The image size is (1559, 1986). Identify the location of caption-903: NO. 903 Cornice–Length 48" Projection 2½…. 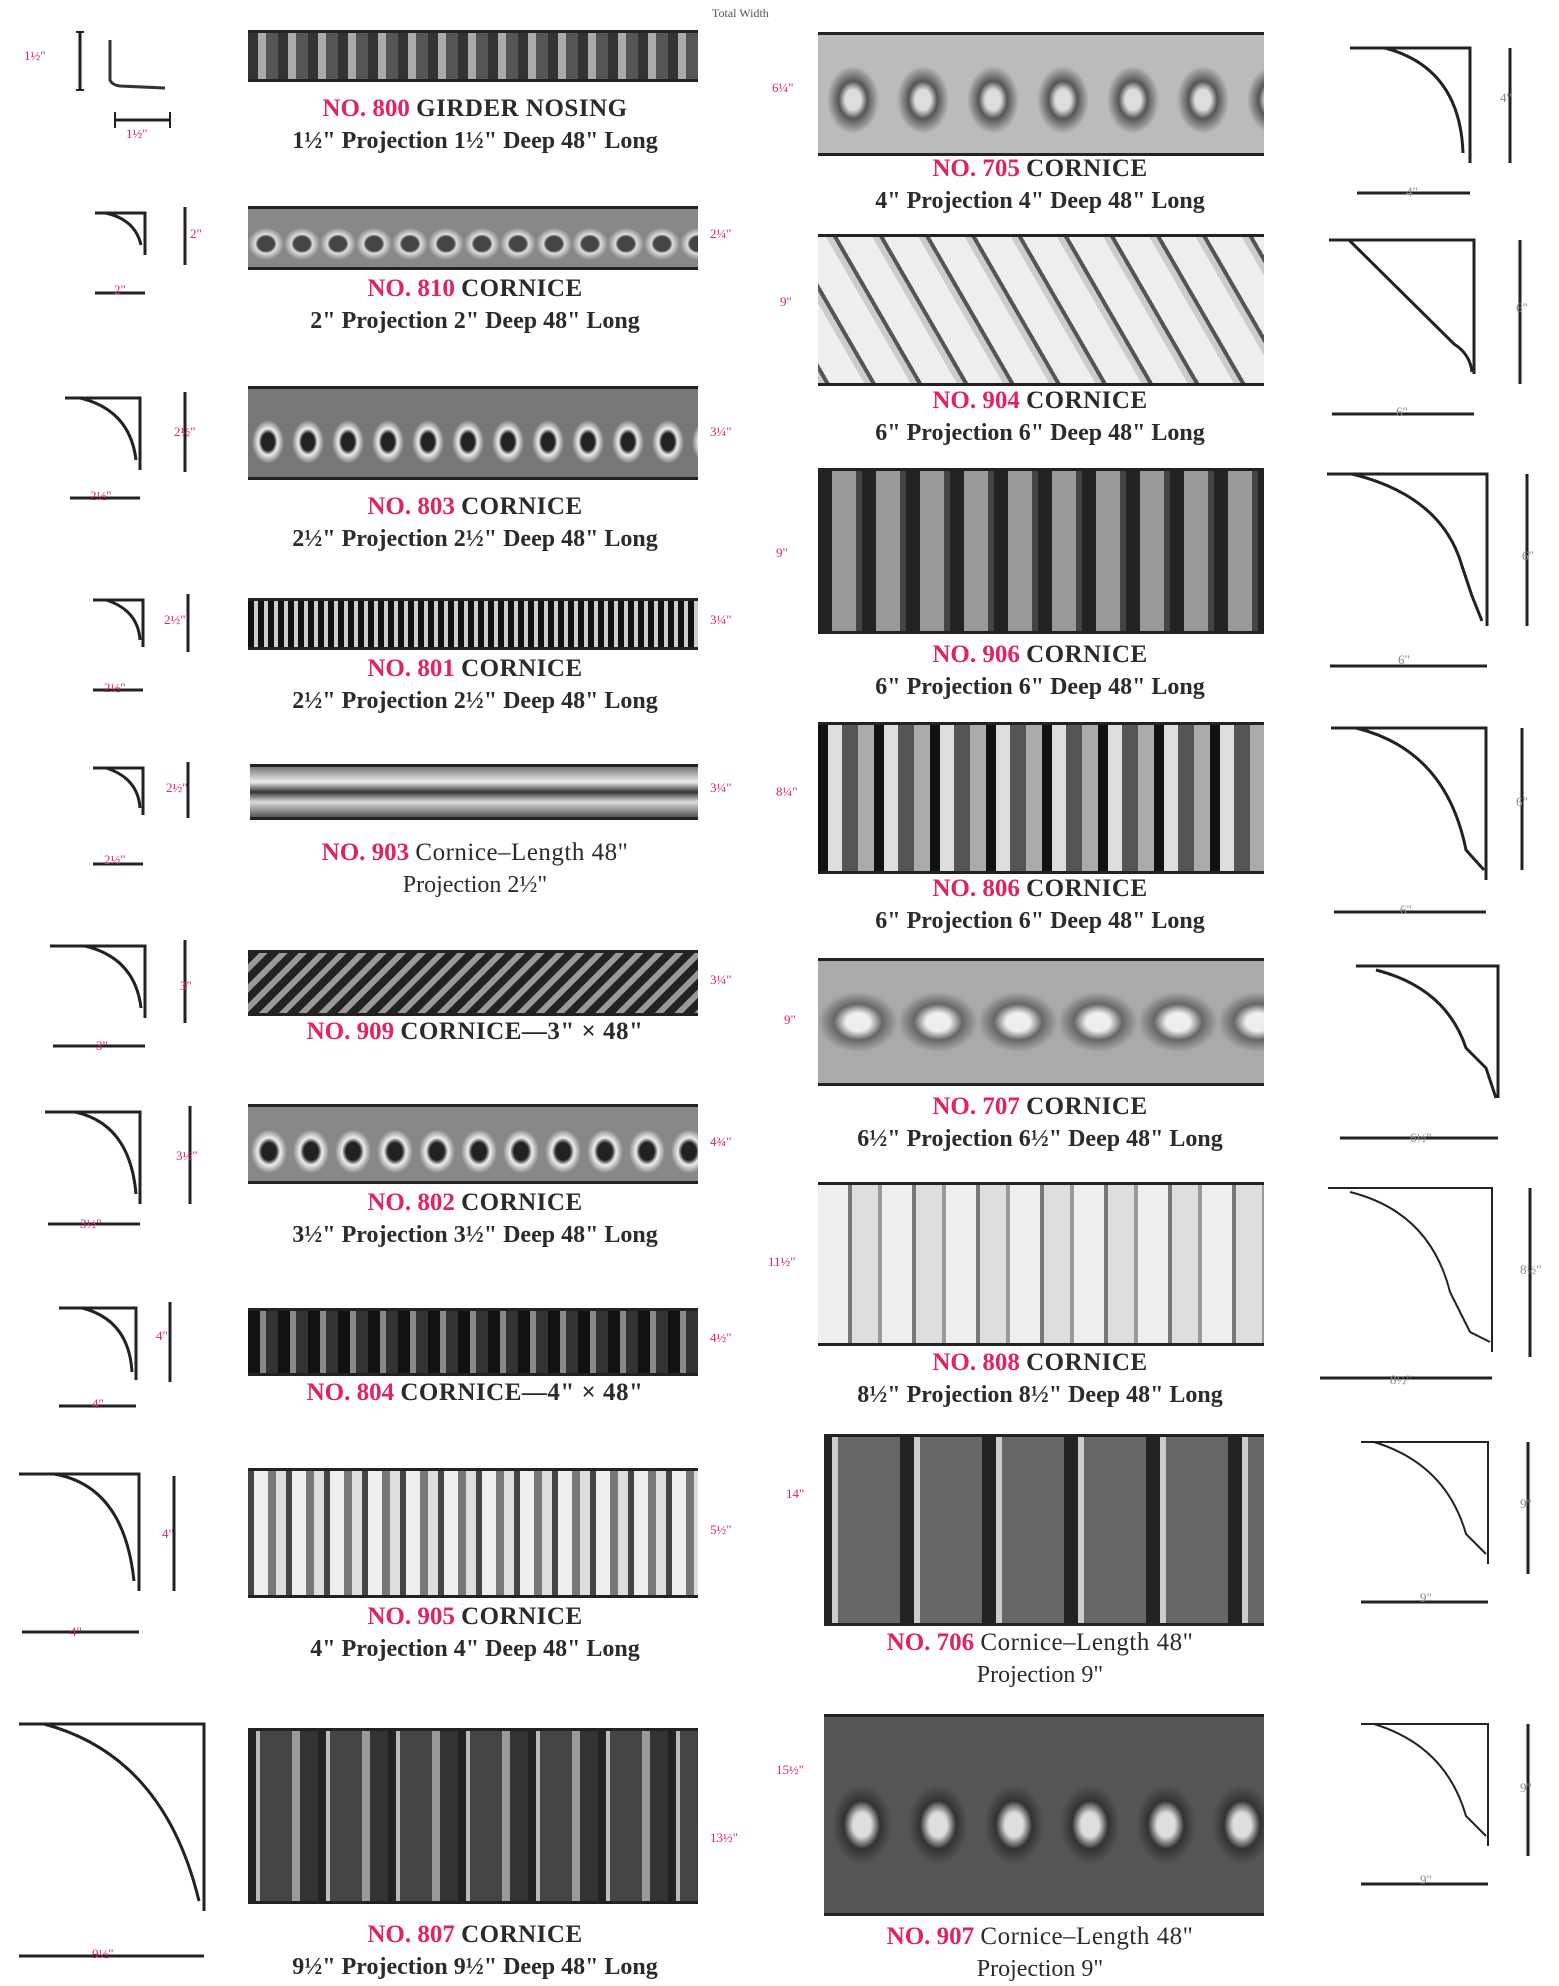
(475, 869).